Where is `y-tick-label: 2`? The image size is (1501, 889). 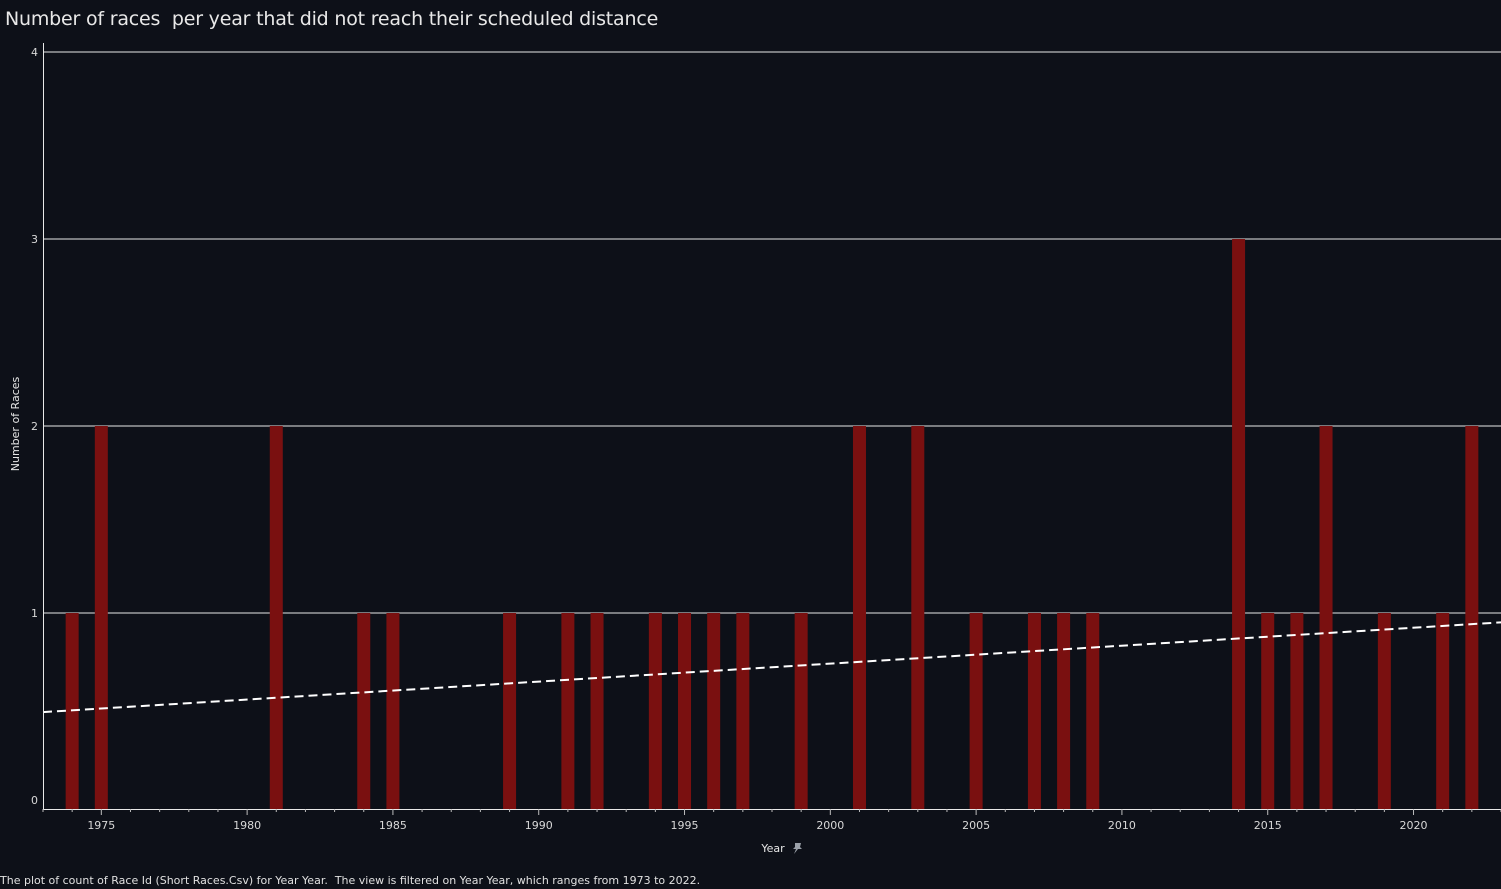
y-tick-label: 2 is located at coordinates (34, 426).